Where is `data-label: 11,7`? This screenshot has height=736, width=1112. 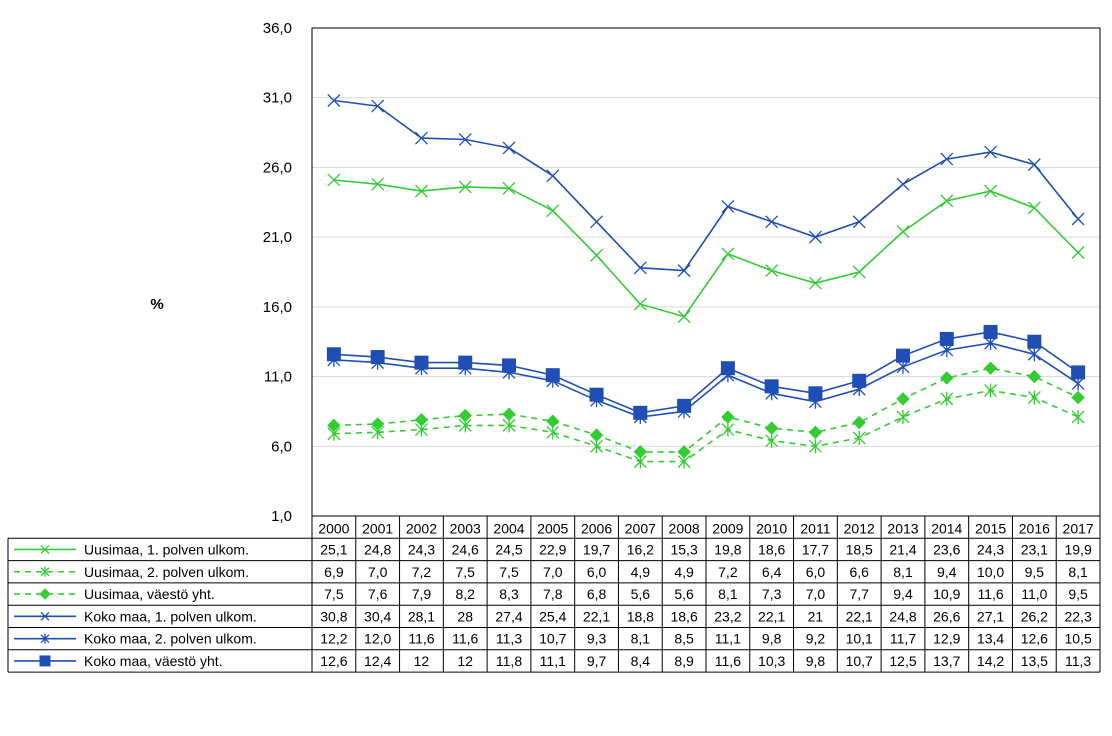
data-label: 11,7 is located at coordinates (903, 639).